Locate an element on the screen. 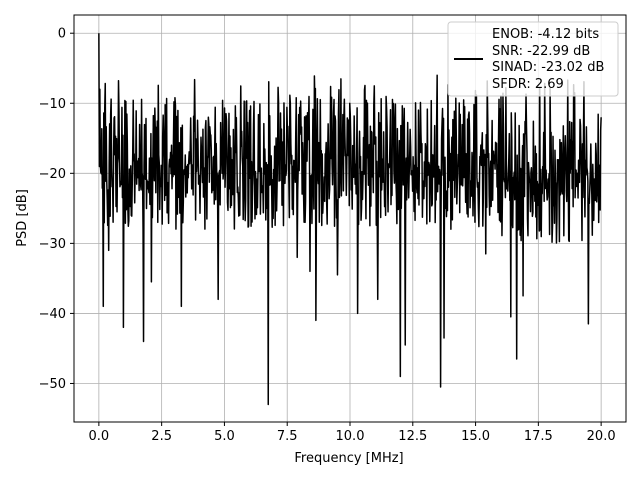  x-tick-label: 0.0 is located at coordinates (99, 436).